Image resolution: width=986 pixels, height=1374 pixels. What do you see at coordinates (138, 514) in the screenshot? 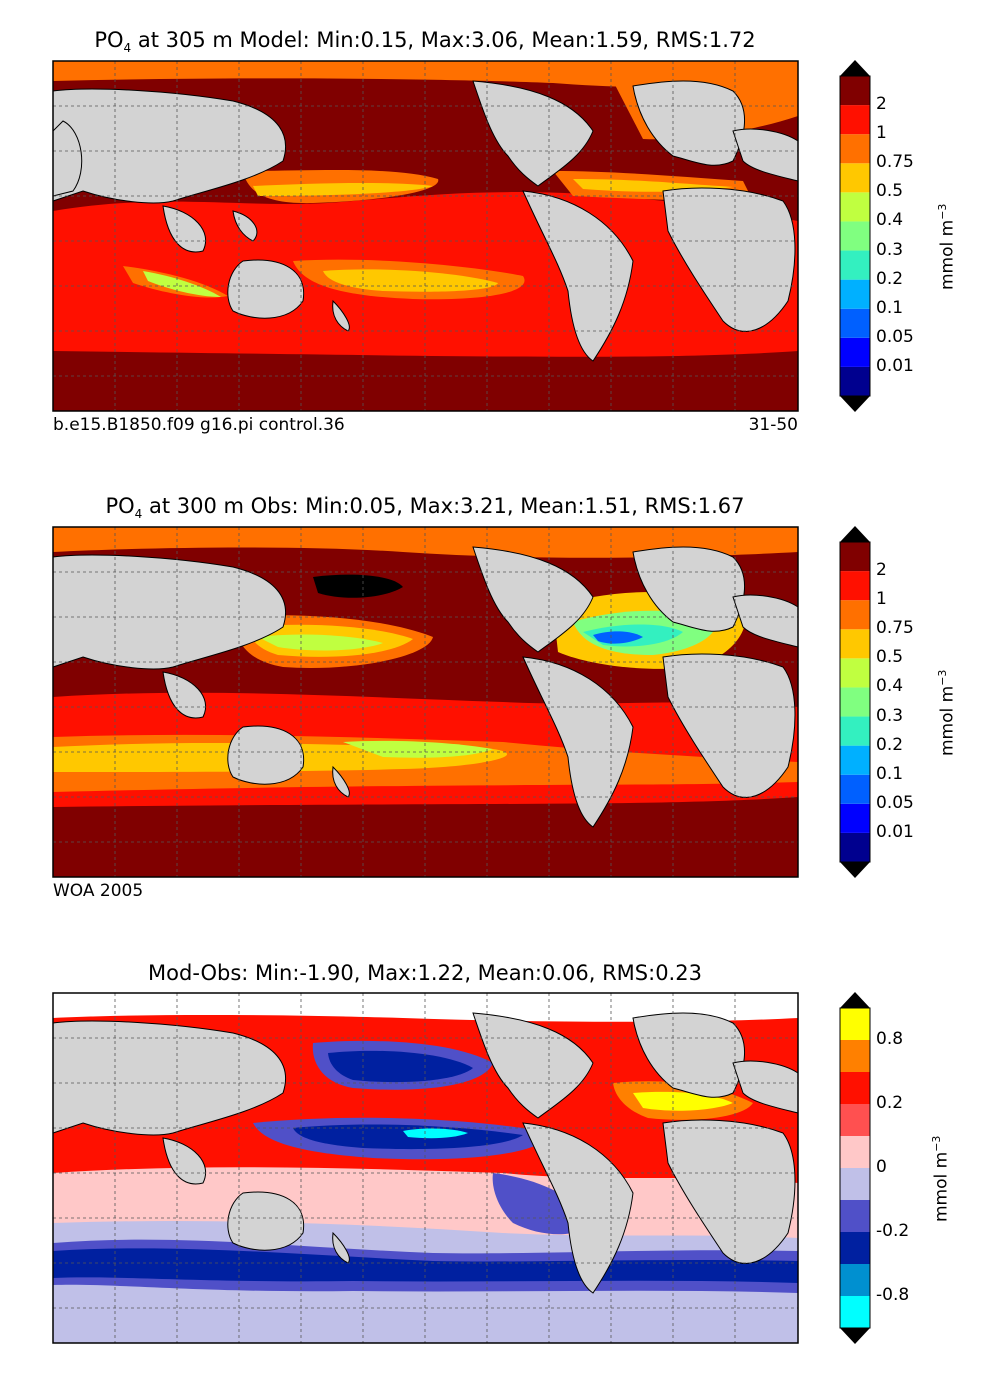
I see `panel2-title-sub: 4` at bounding box center [138, 514].